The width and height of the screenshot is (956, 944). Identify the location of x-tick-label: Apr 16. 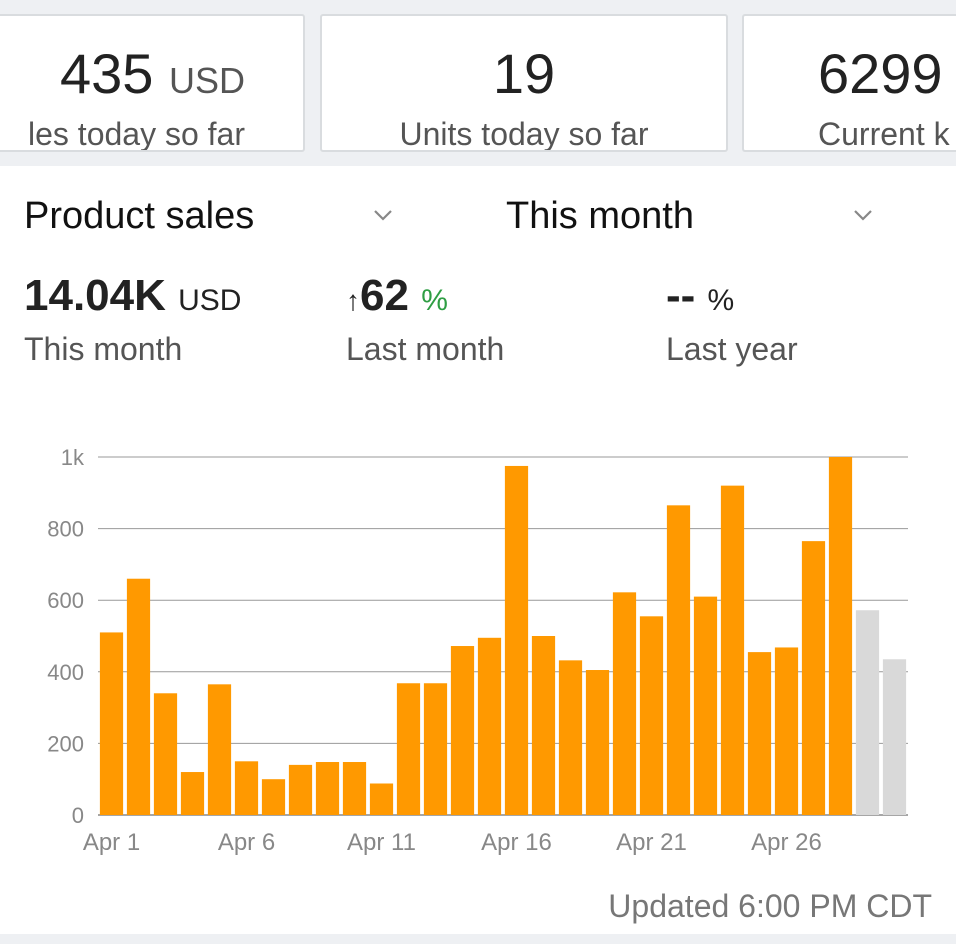
(516, 842).